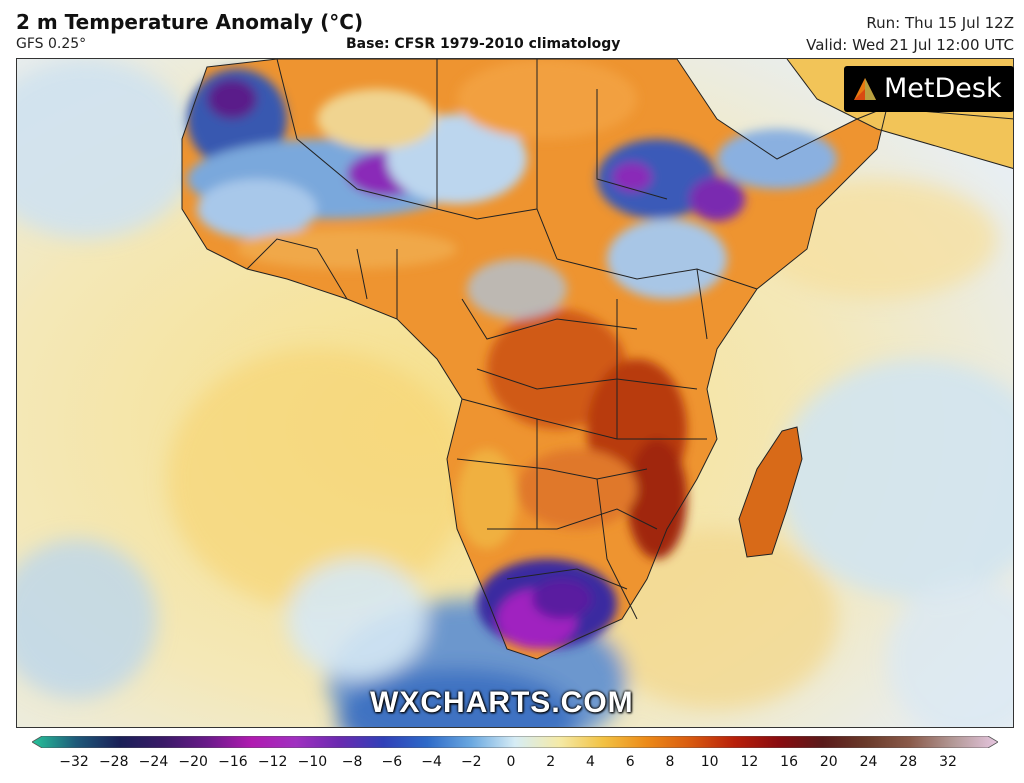  I want to click on colorbar-tick: −12, so click(272, 762).